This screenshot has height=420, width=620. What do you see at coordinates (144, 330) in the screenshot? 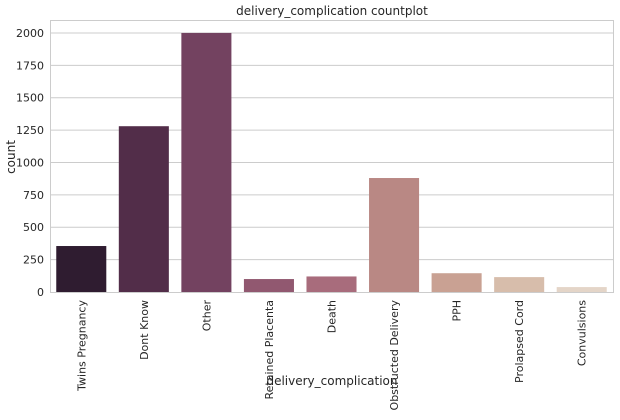
I see `x-tick-label: Dont Know` at bounding box center [144, 330].